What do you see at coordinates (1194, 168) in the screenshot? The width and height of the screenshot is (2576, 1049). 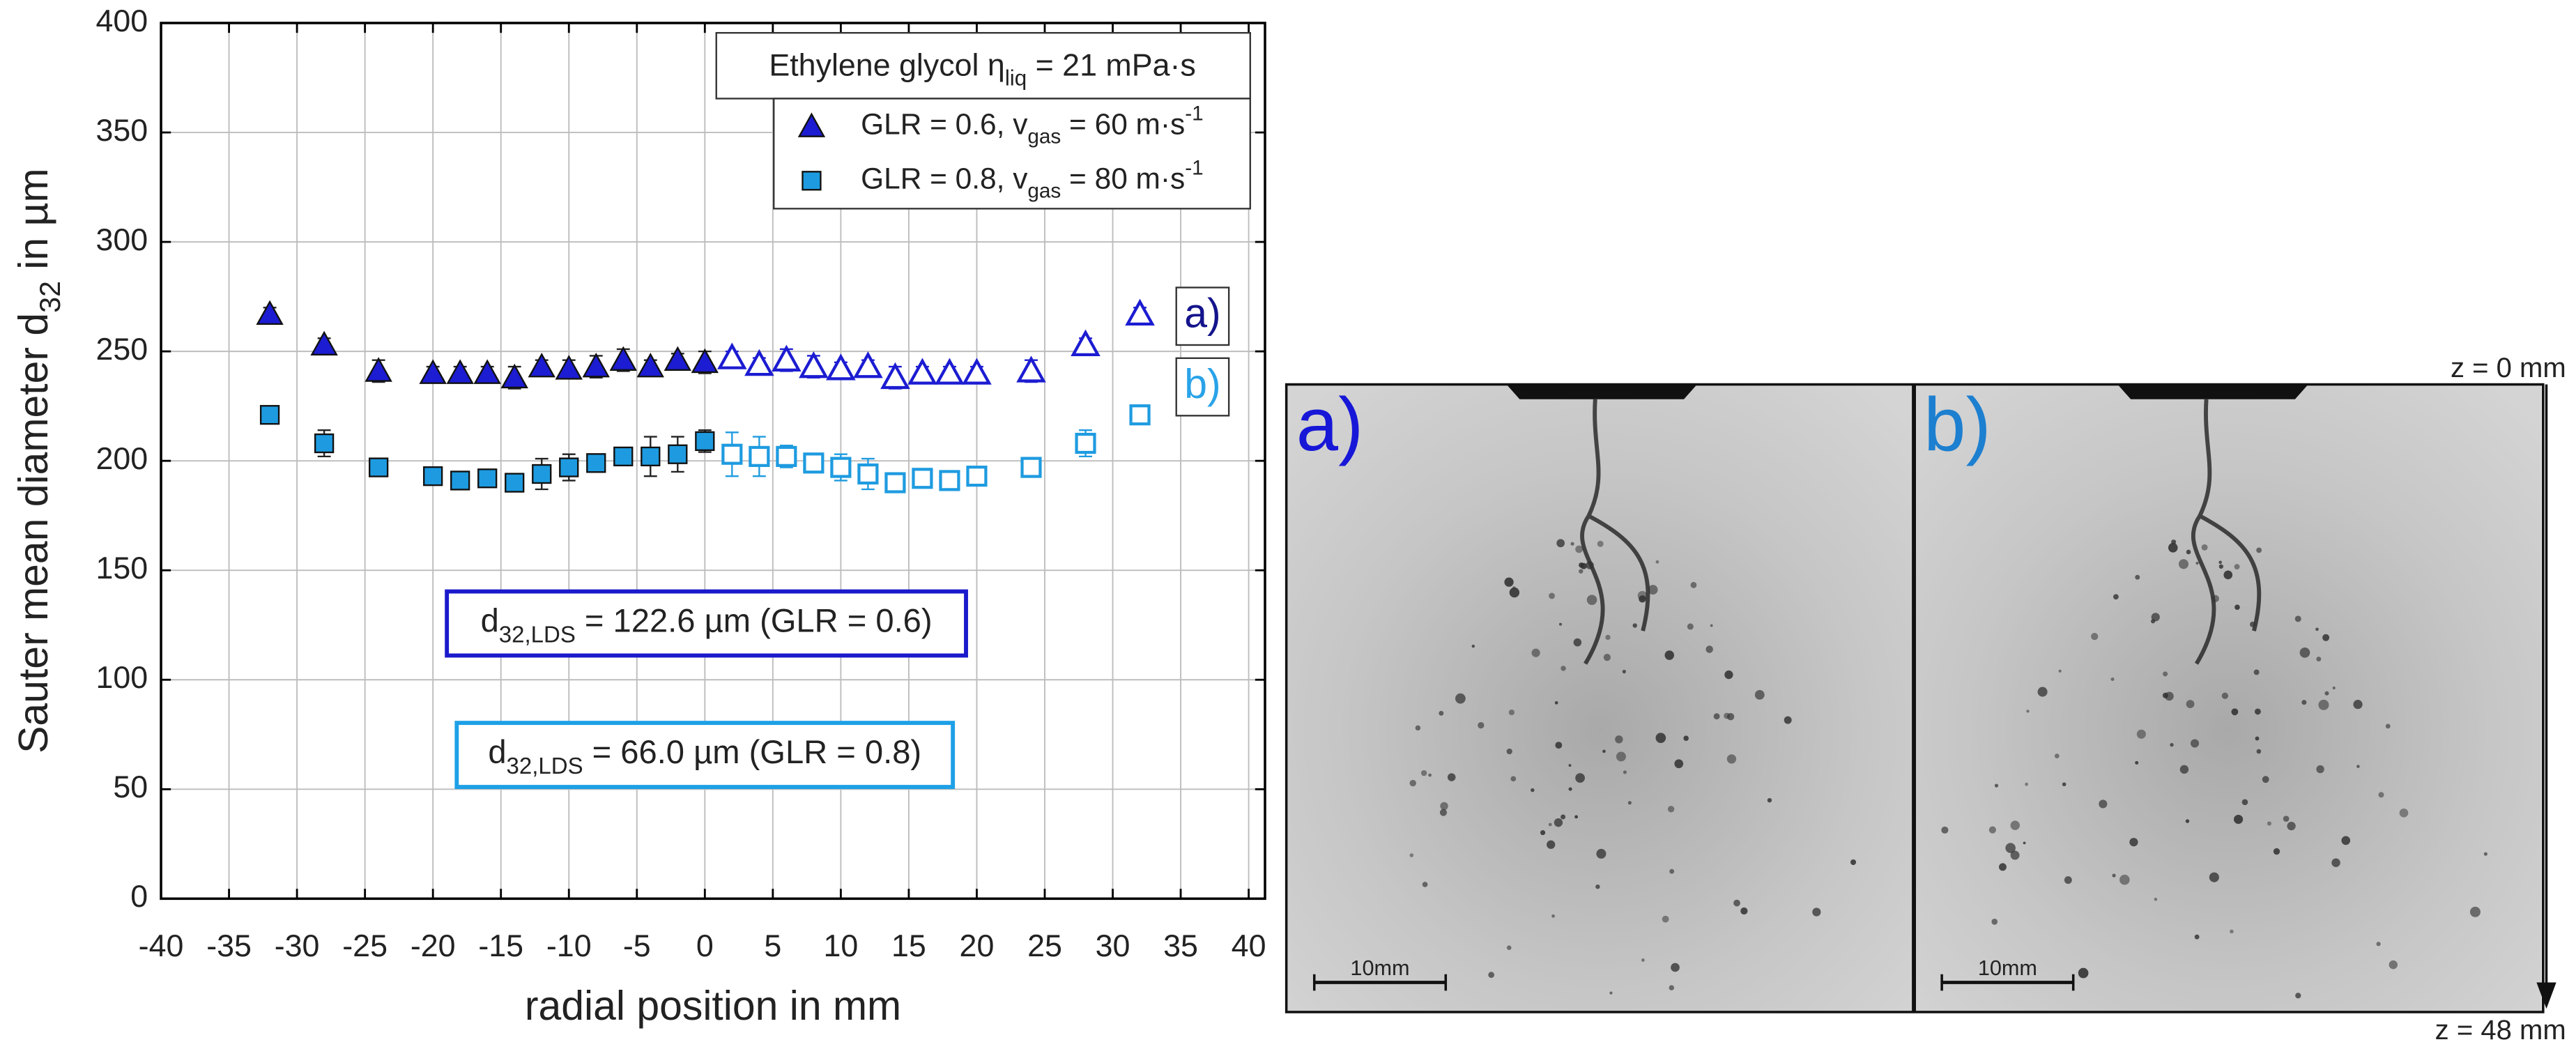 I see `text-part: -1` at bounding box center [1194, 168].